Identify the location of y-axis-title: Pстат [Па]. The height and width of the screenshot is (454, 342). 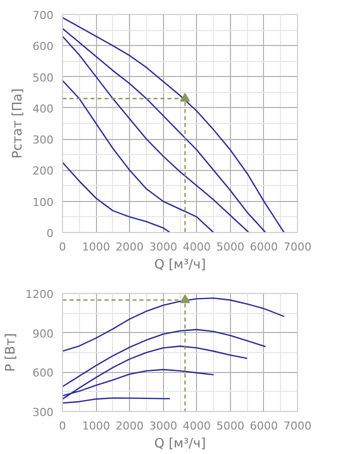
(18, 123).